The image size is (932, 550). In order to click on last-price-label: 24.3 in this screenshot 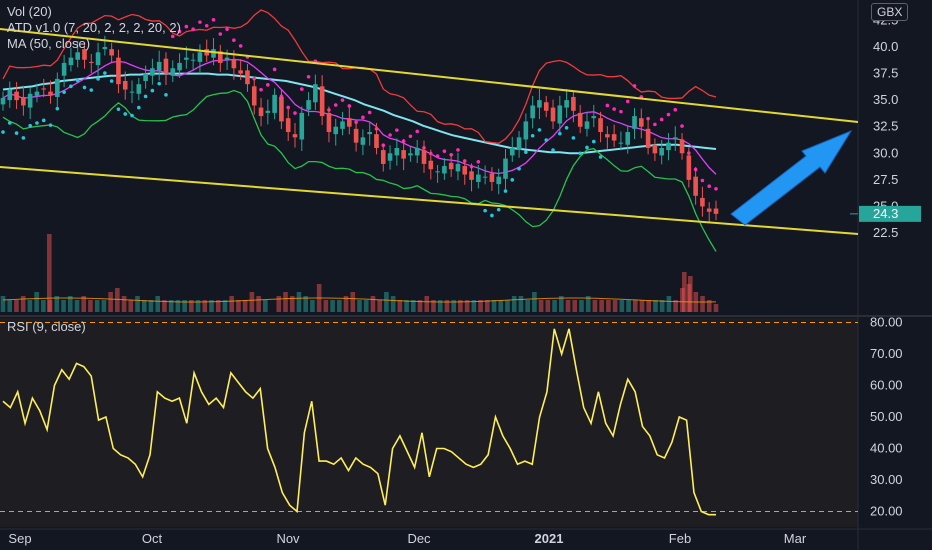, I will do `click(885, 213)`.